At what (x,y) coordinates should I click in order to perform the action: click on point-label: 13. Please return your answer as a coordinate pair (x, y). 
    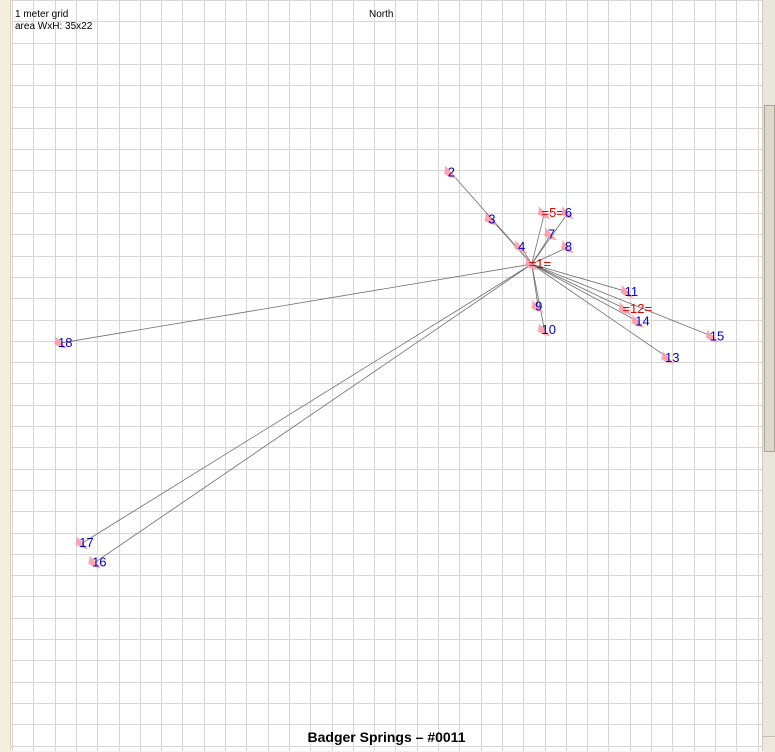
    Looking at the image, I should click on (672, 357).